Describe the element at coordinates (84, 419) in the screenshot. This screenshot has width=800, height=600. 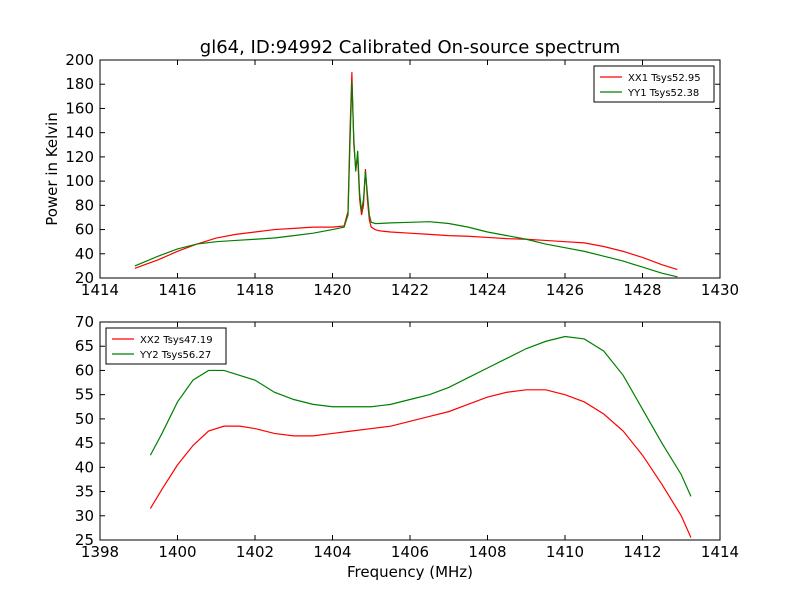
I see `y-tick-label: 50` at that location.